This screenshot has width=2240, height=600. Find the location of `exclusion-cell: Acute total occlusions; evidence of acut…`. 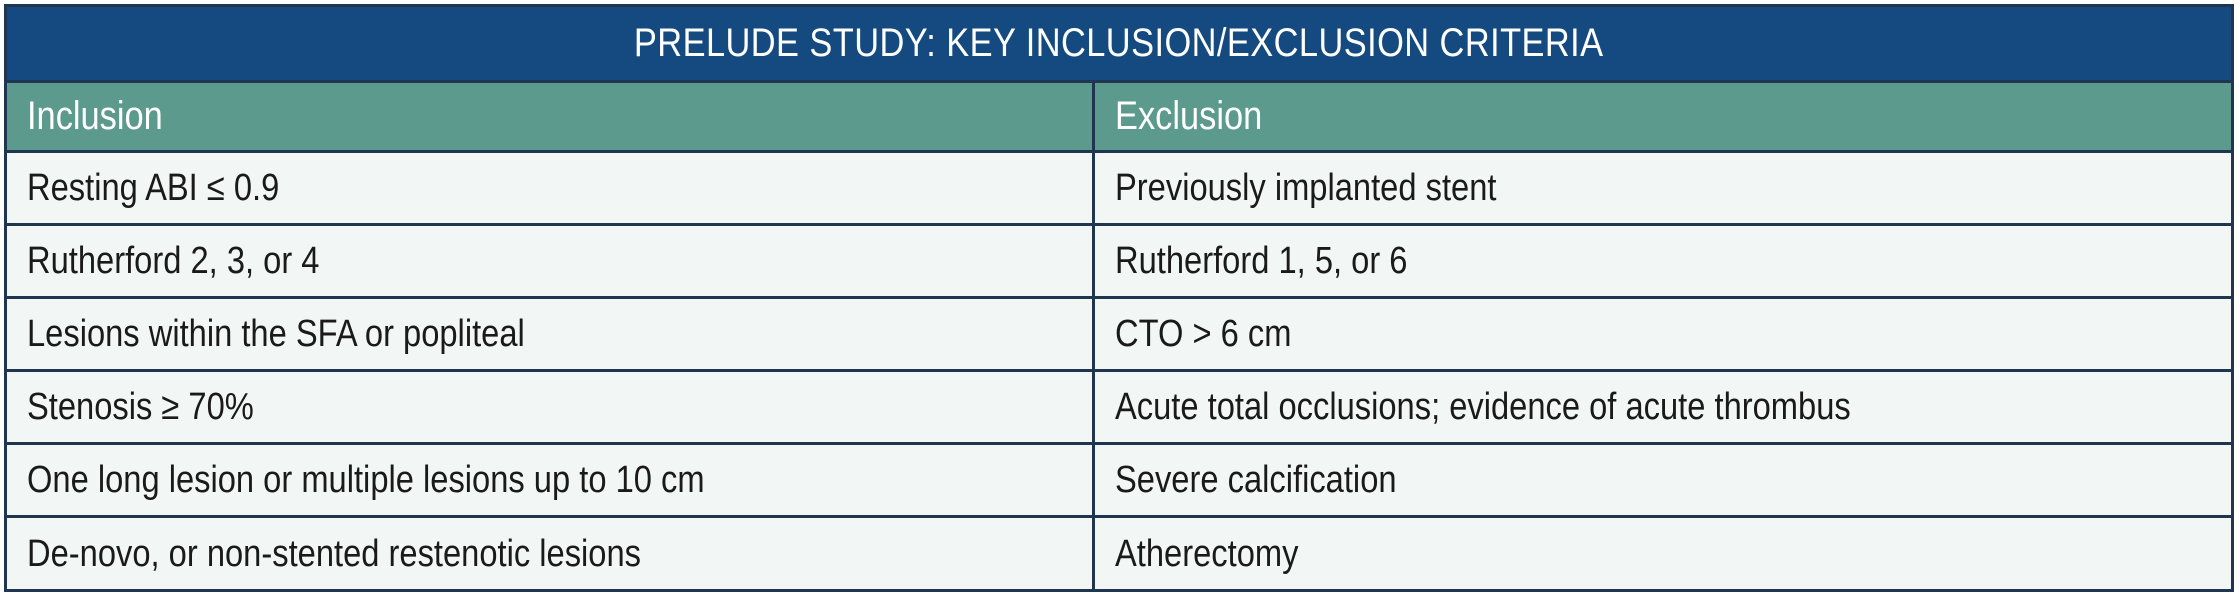

exclusion-cell: Acute total occlusions; evidence of acut… is located at coordinates (1663, 407).